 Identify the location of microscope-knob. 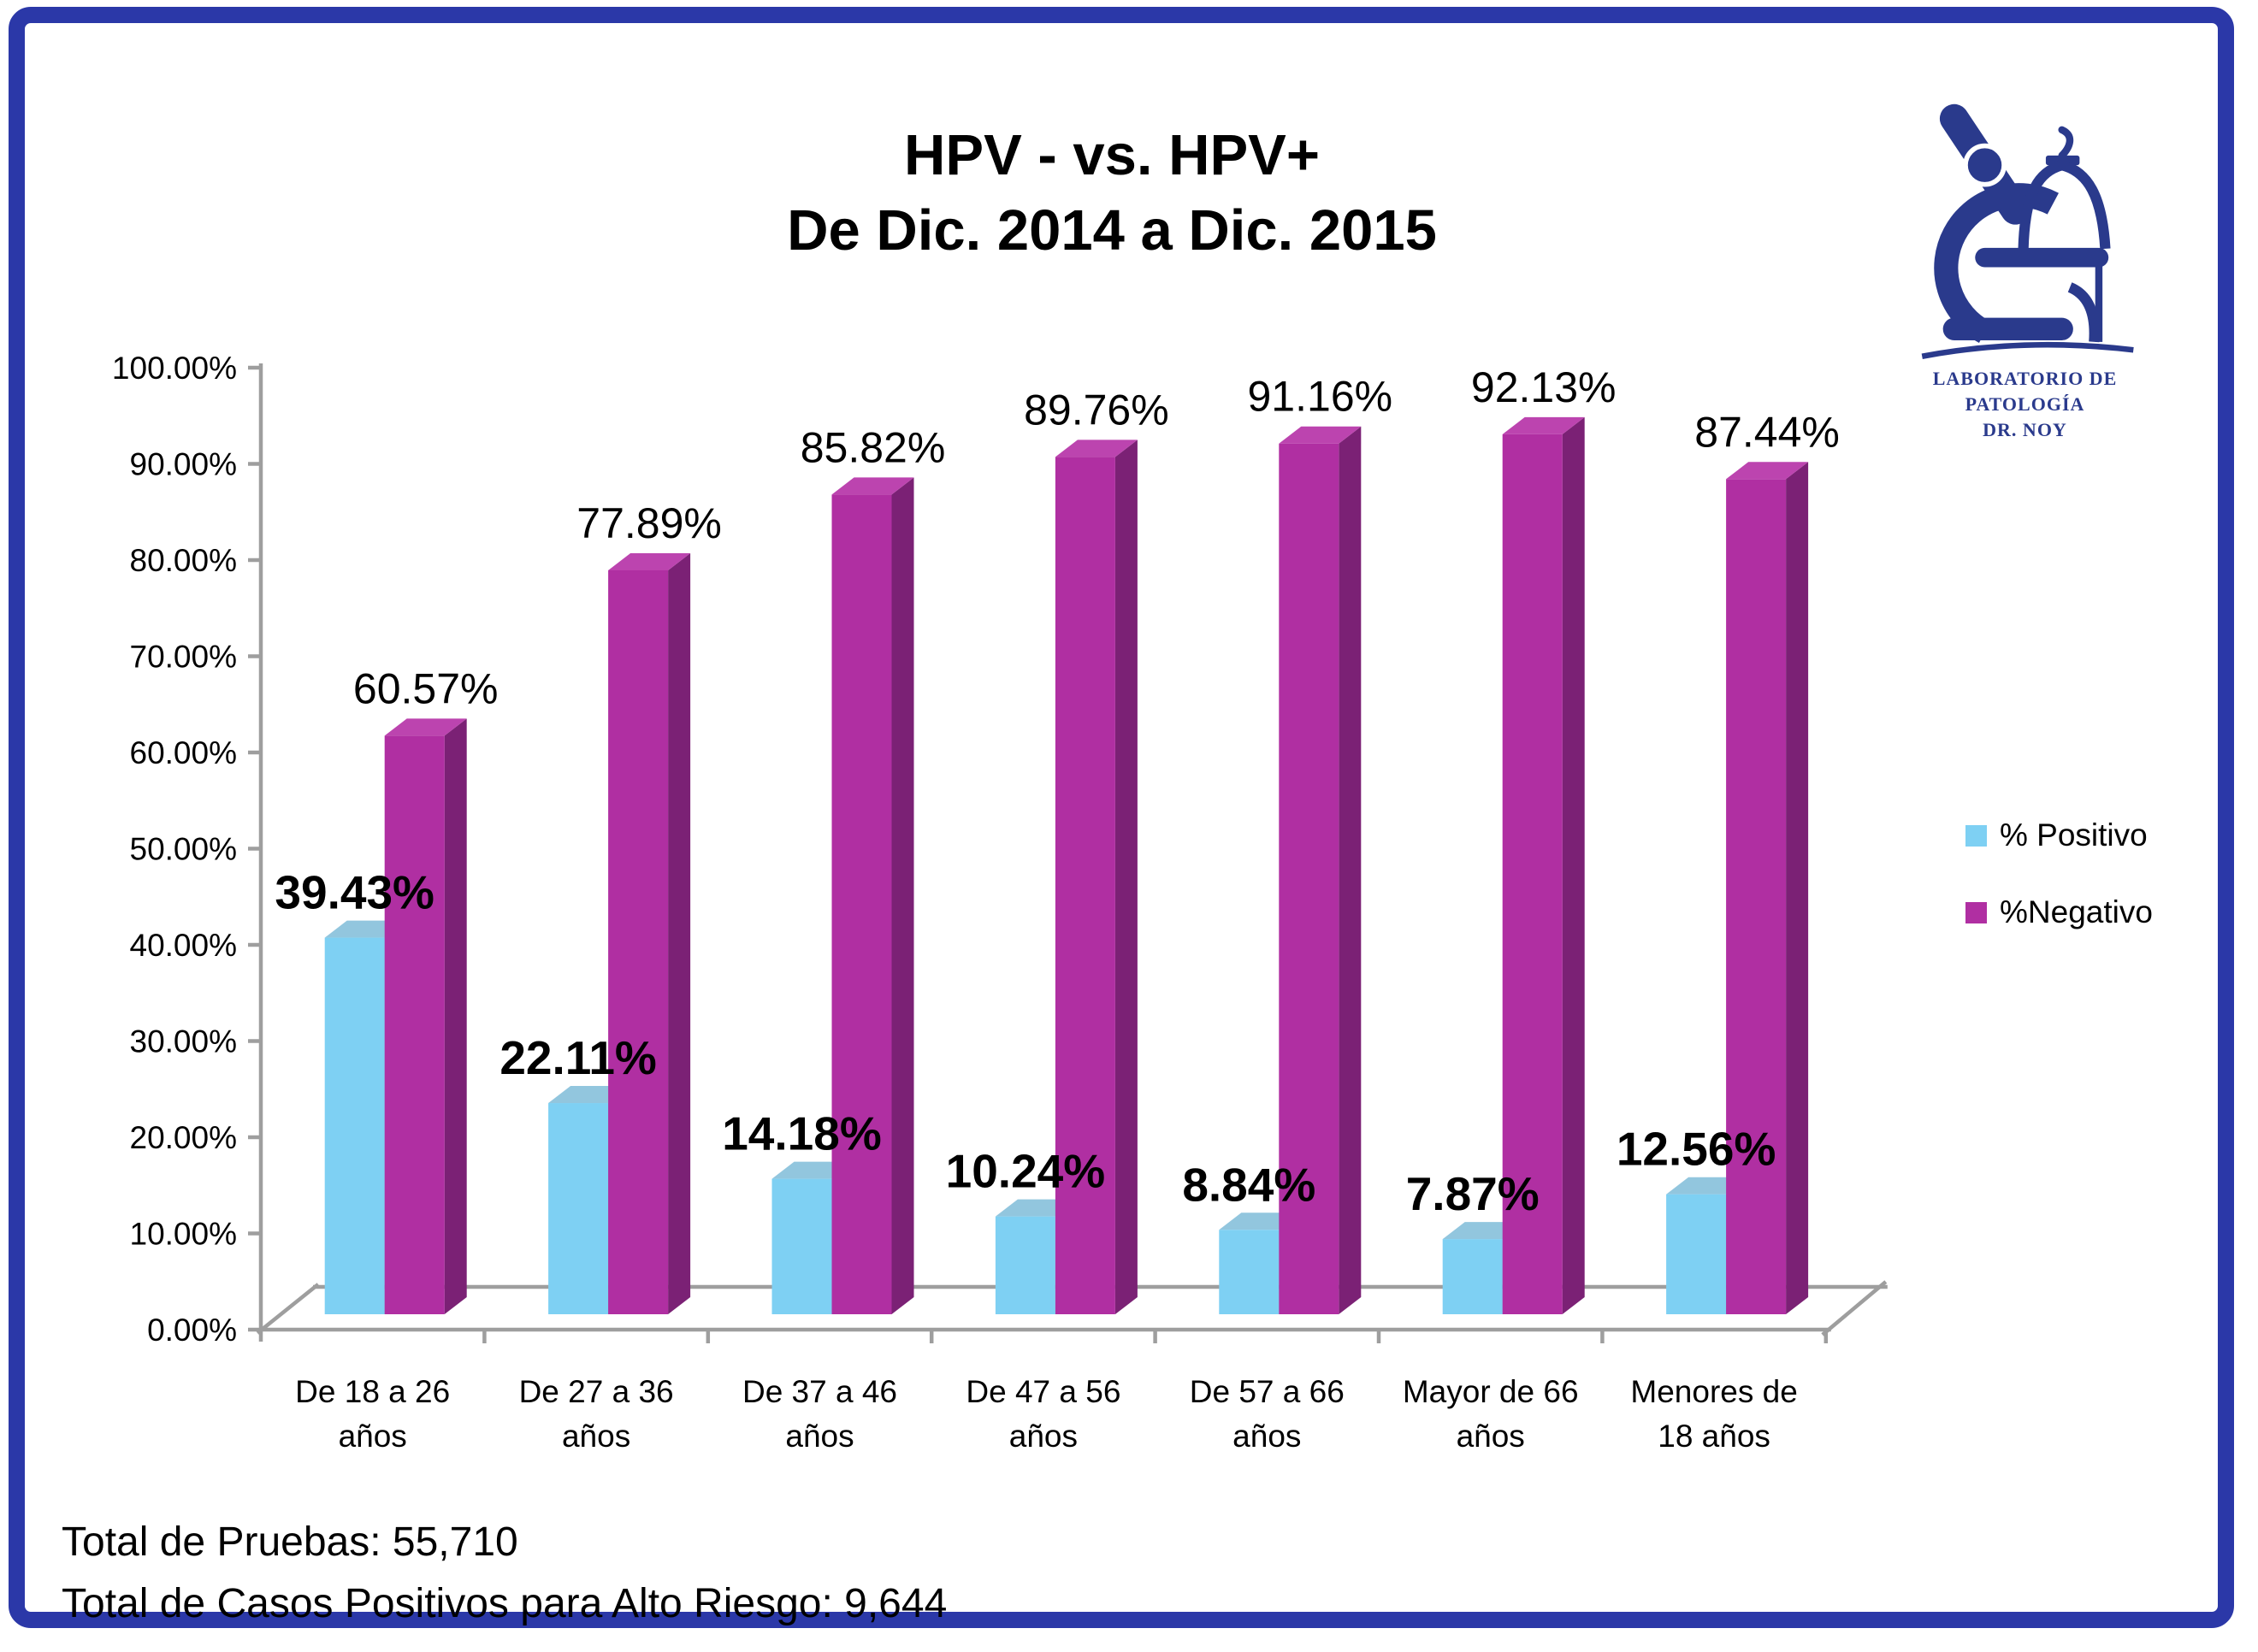
(1985, 165).